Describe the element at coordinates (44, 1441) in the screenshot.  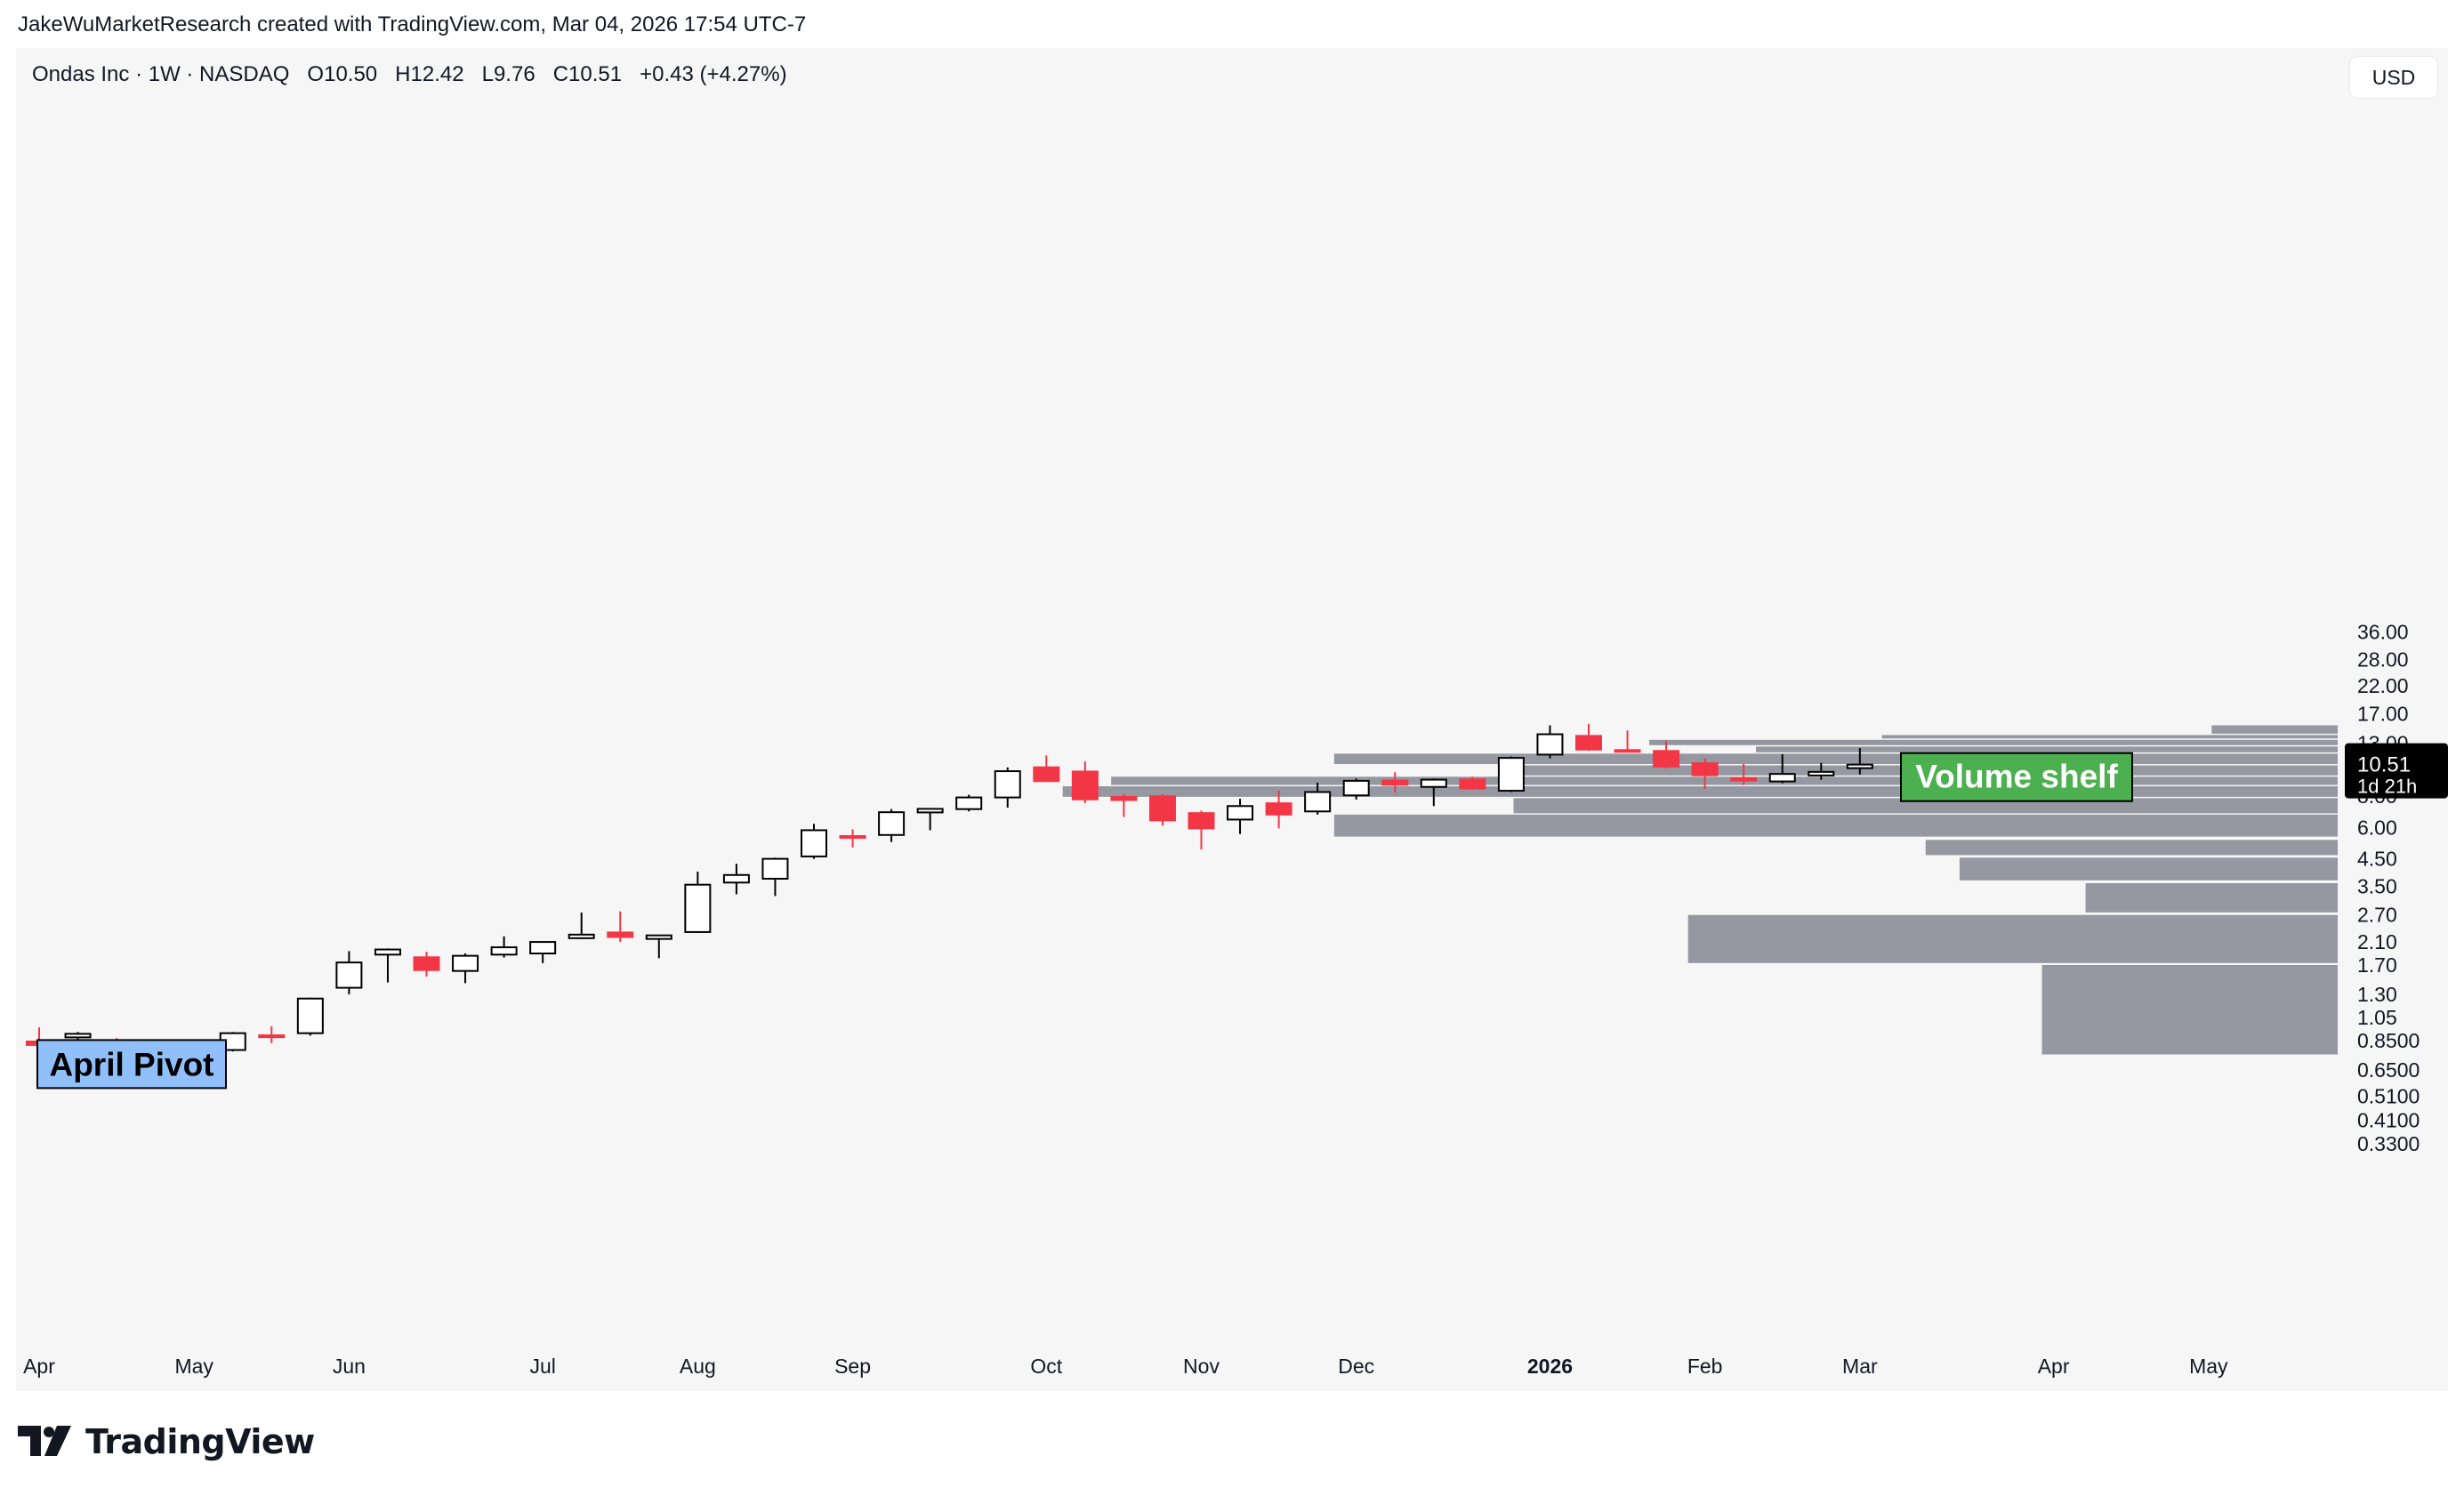
I see `tradingview-logo-icon` at that location.